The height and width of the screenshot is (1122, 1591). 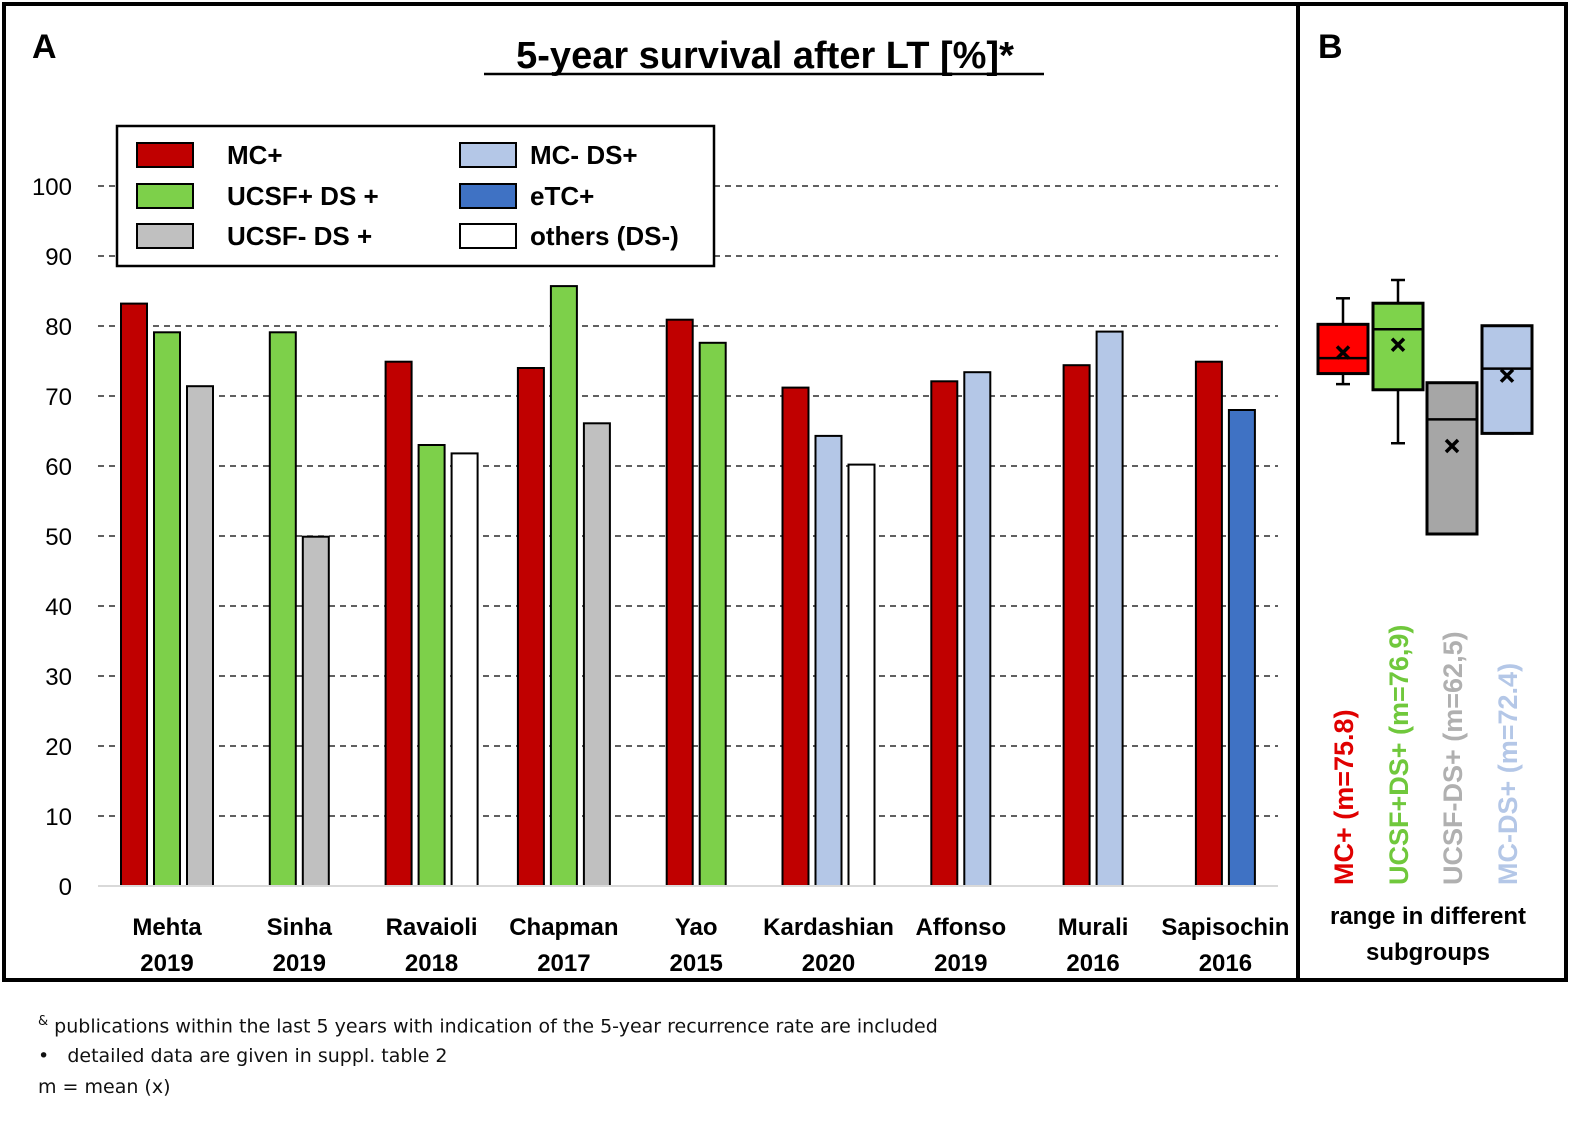 What do you see at coordinates (679, 602) in the screenshot?
I see `bar-yao-mc_plus` at bounding box center [679, 602].